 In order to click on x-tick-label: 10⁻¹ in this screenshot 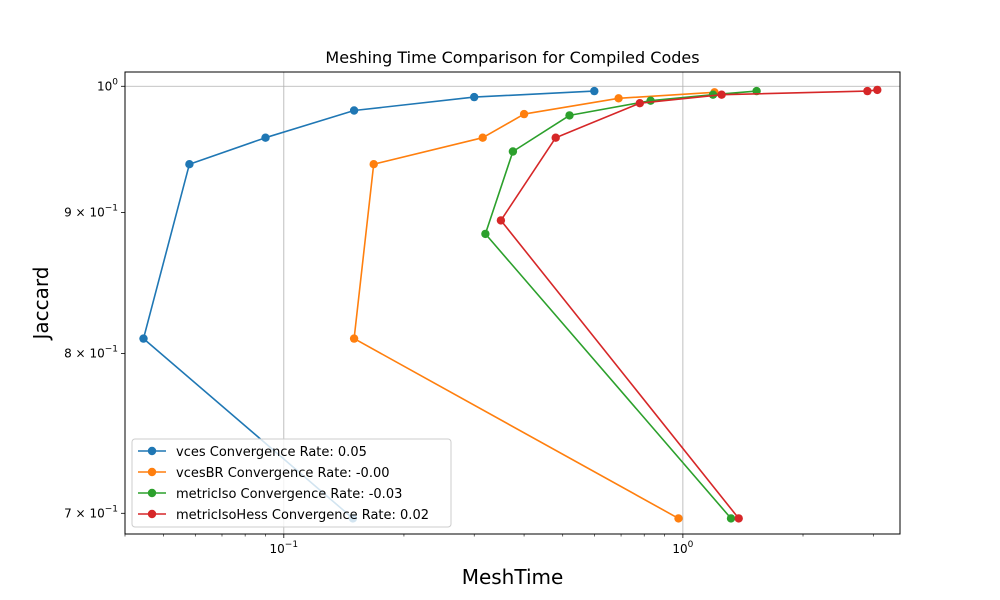, I will do `click(284, 548)`.